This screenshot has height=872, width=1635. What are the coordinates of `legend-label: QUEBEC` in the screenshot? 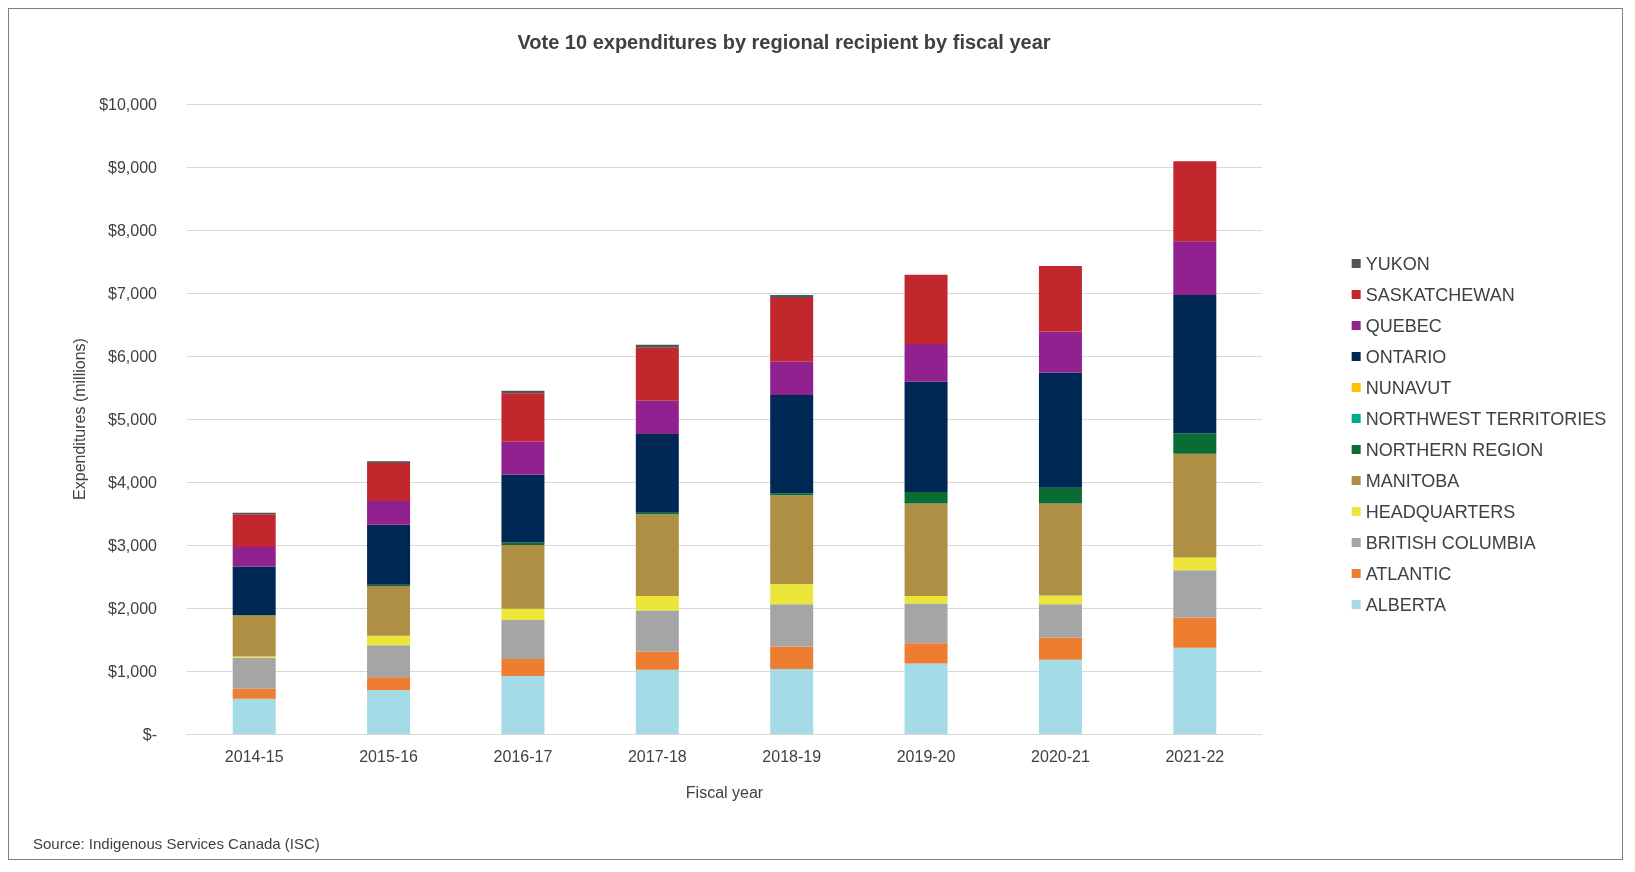 It's located at (1403, 325).